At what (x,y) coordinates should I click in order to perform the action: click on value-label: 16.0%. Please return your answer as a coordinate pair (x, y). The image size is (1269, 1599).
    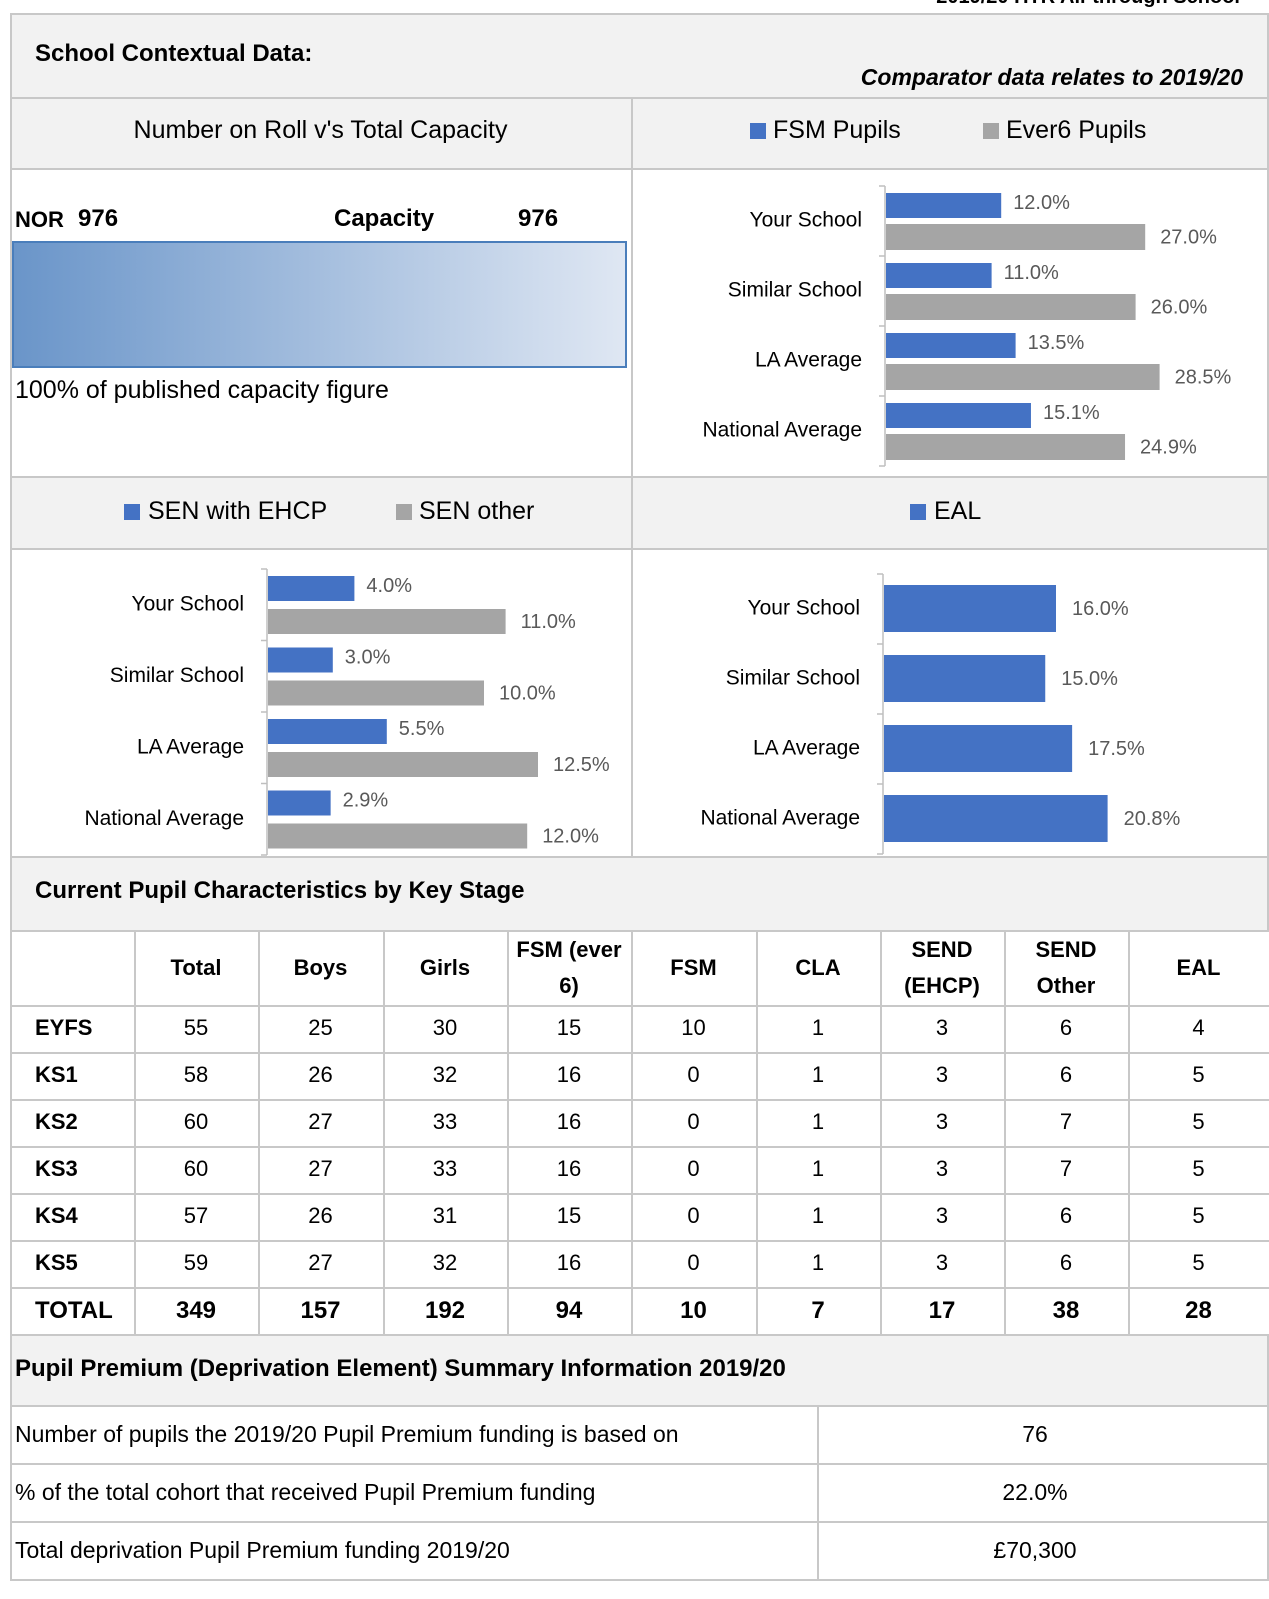
    Looking at the image, I should click on (1100, 609).